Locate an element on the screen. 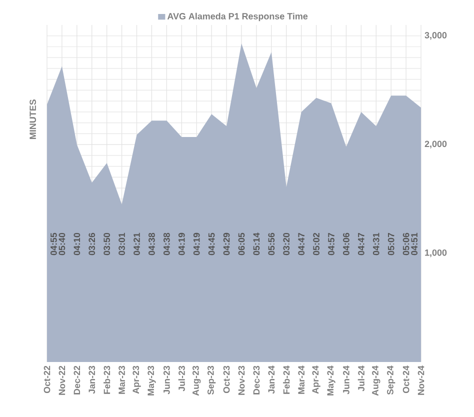 The image size is (474, 417). annotation: 05:07 is located at coordinates (391, 244).